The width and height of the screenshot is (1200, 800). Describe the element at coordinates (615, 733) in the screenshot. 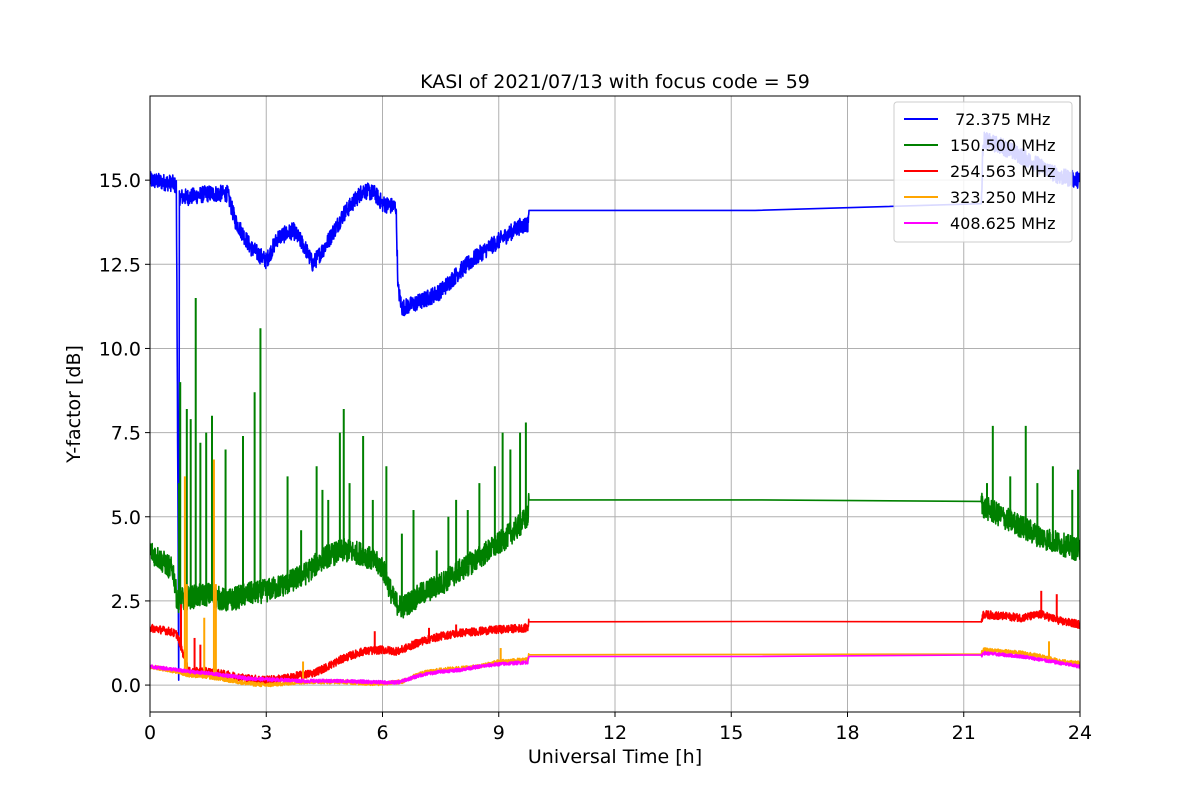

I see `x-tick-label: 12` at that location.